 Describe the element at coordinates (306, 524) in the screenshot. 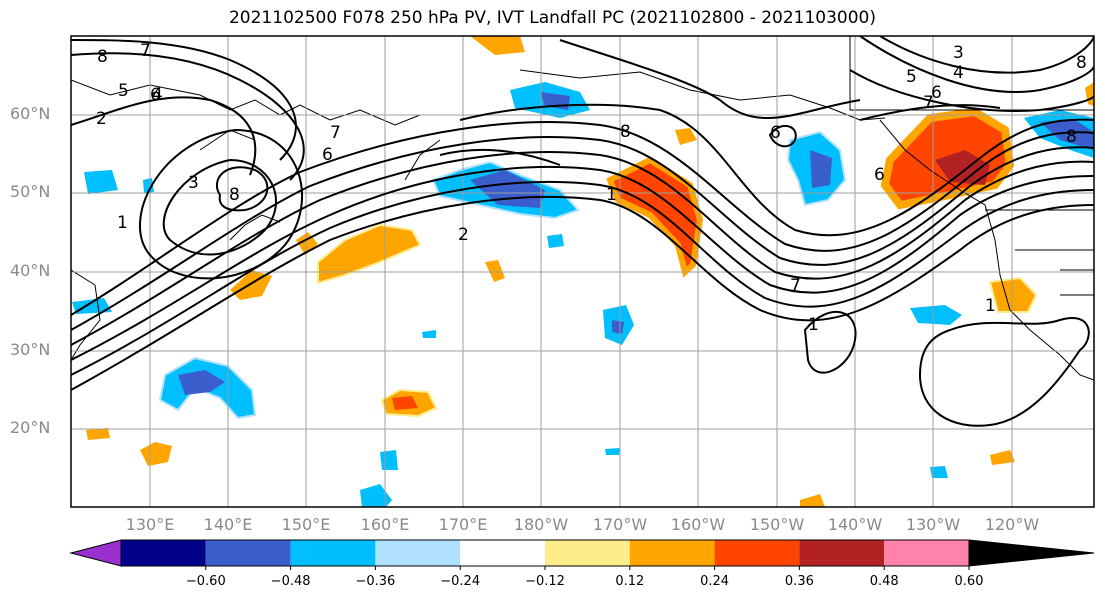

I see `lon-label-150e: 150°E` at that location.